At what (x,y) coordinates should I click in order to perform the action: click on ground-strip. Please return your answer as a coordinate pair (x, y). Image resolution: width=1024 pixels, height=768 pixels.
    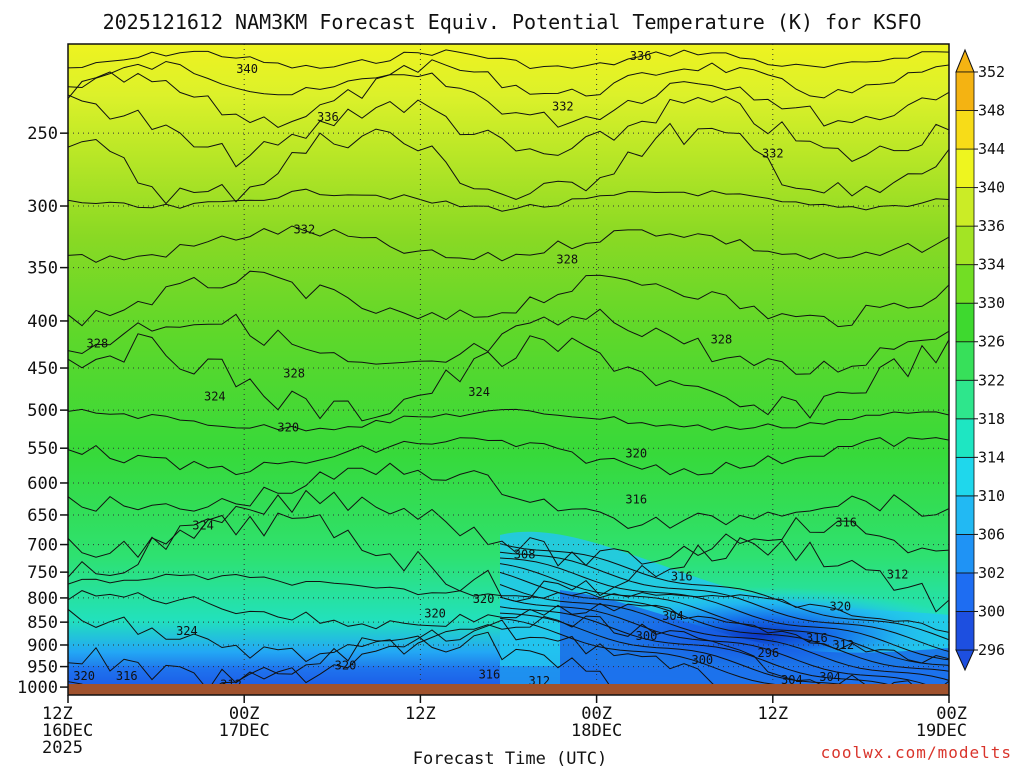
    Looking at the image, I should click on (508, 689).